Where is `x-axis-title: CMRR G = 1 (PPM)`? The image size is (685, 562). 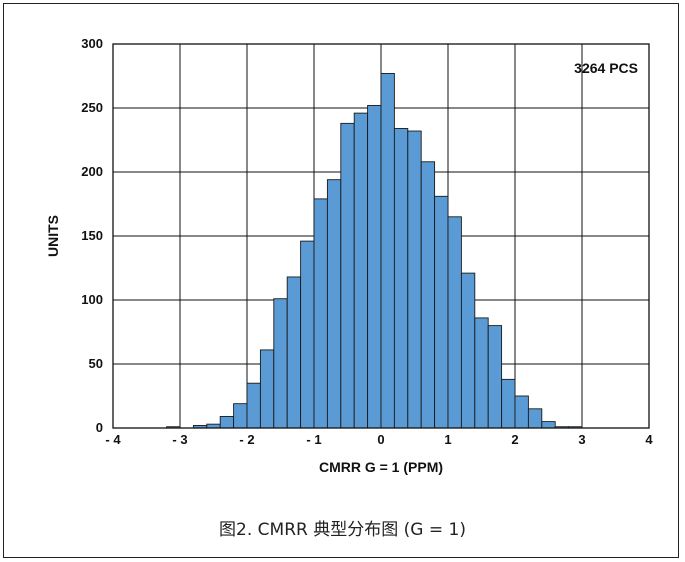 x-axis-title: CMRR G = 1 (PPM) is located at coordinates (381, 467).